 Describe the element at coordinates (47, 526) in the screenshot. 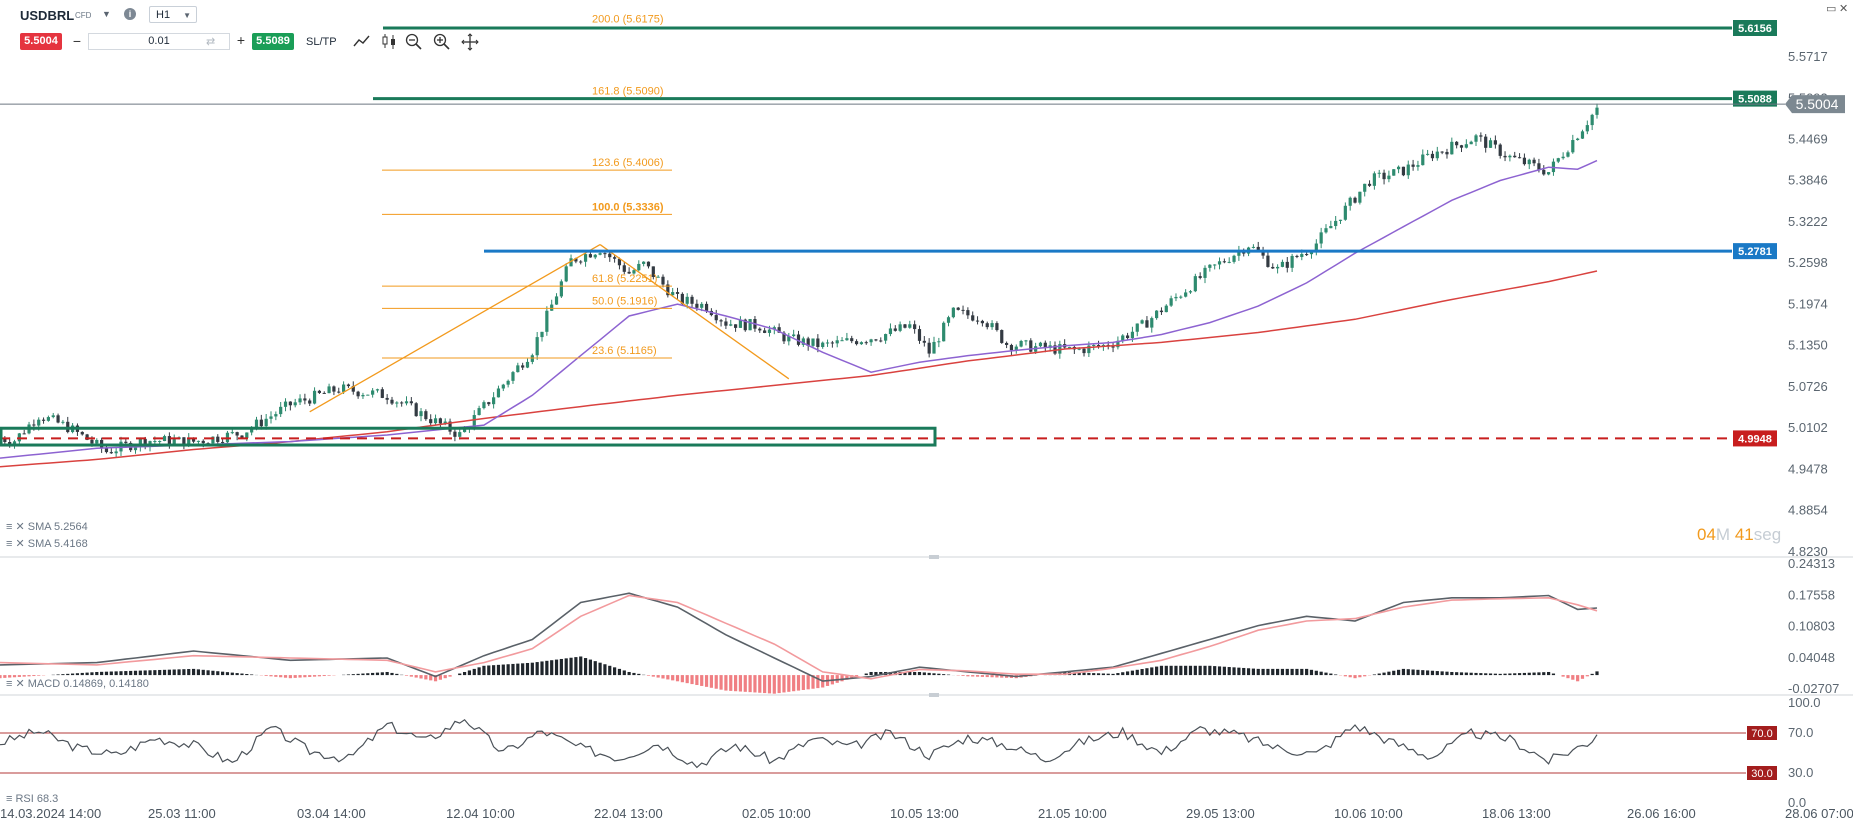

I see `sma-fast-legend: ≡ ✕ SMA 5.2564` at that location.